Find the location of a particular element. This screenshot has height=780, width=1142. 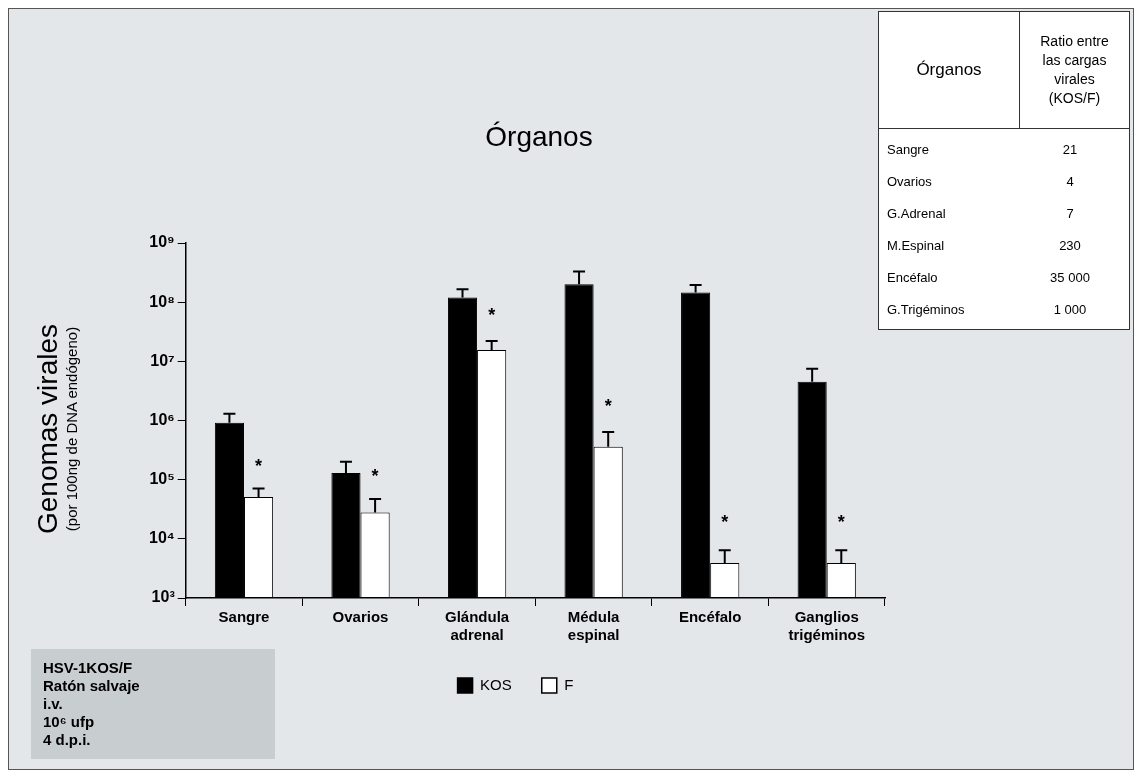

y-tick-label: 10⁵ is located at coordinates (162, 479).